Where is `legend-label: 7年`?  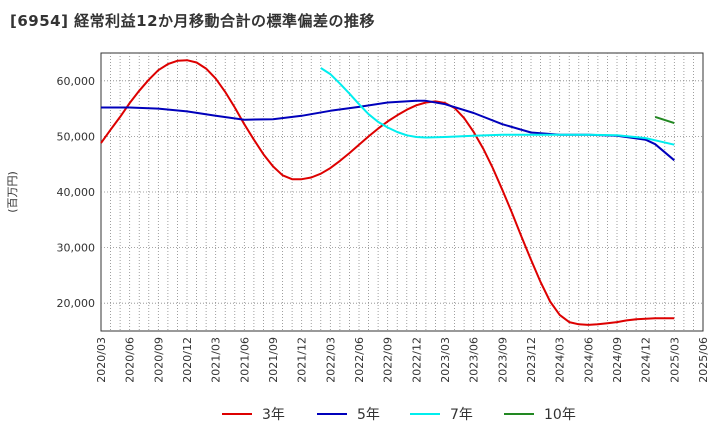
legend-label: 7年 is located at coordinates (461, 415).